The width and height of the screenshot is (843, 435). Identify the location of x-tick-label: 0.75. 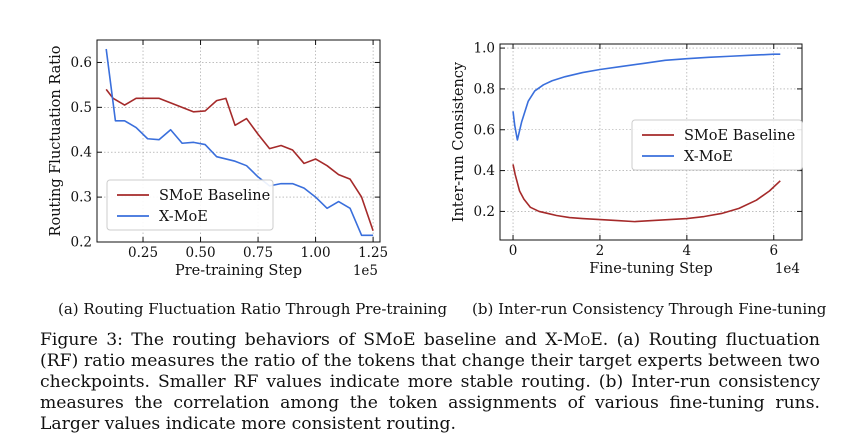
(258, 253).